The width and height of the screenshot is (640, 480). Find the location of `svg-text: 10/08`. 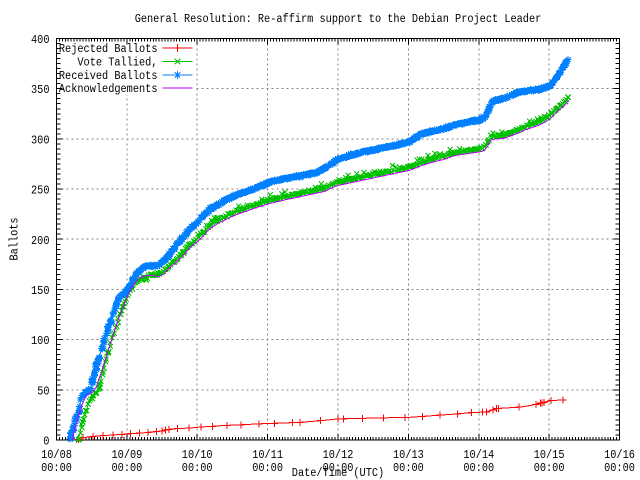

svg-text: 10/08 is located at coordinates (56, 455).